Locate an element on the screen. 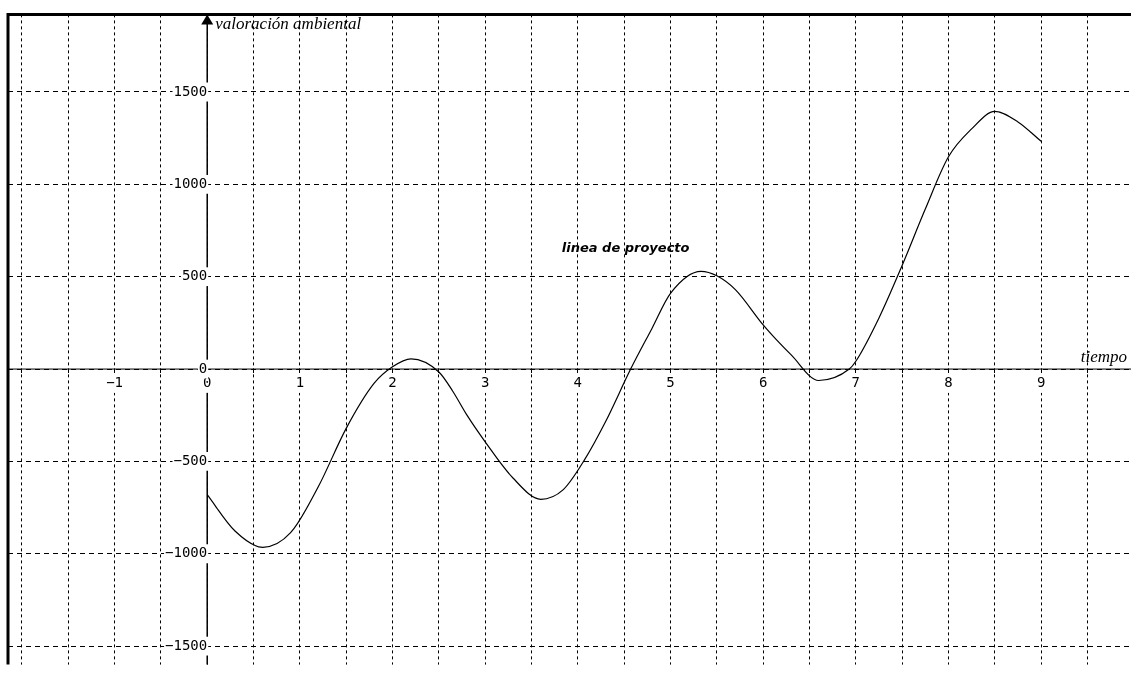 This screenshot has width=1131, height=679. x-tick-label: 3 is located at coordinates (485, 382).